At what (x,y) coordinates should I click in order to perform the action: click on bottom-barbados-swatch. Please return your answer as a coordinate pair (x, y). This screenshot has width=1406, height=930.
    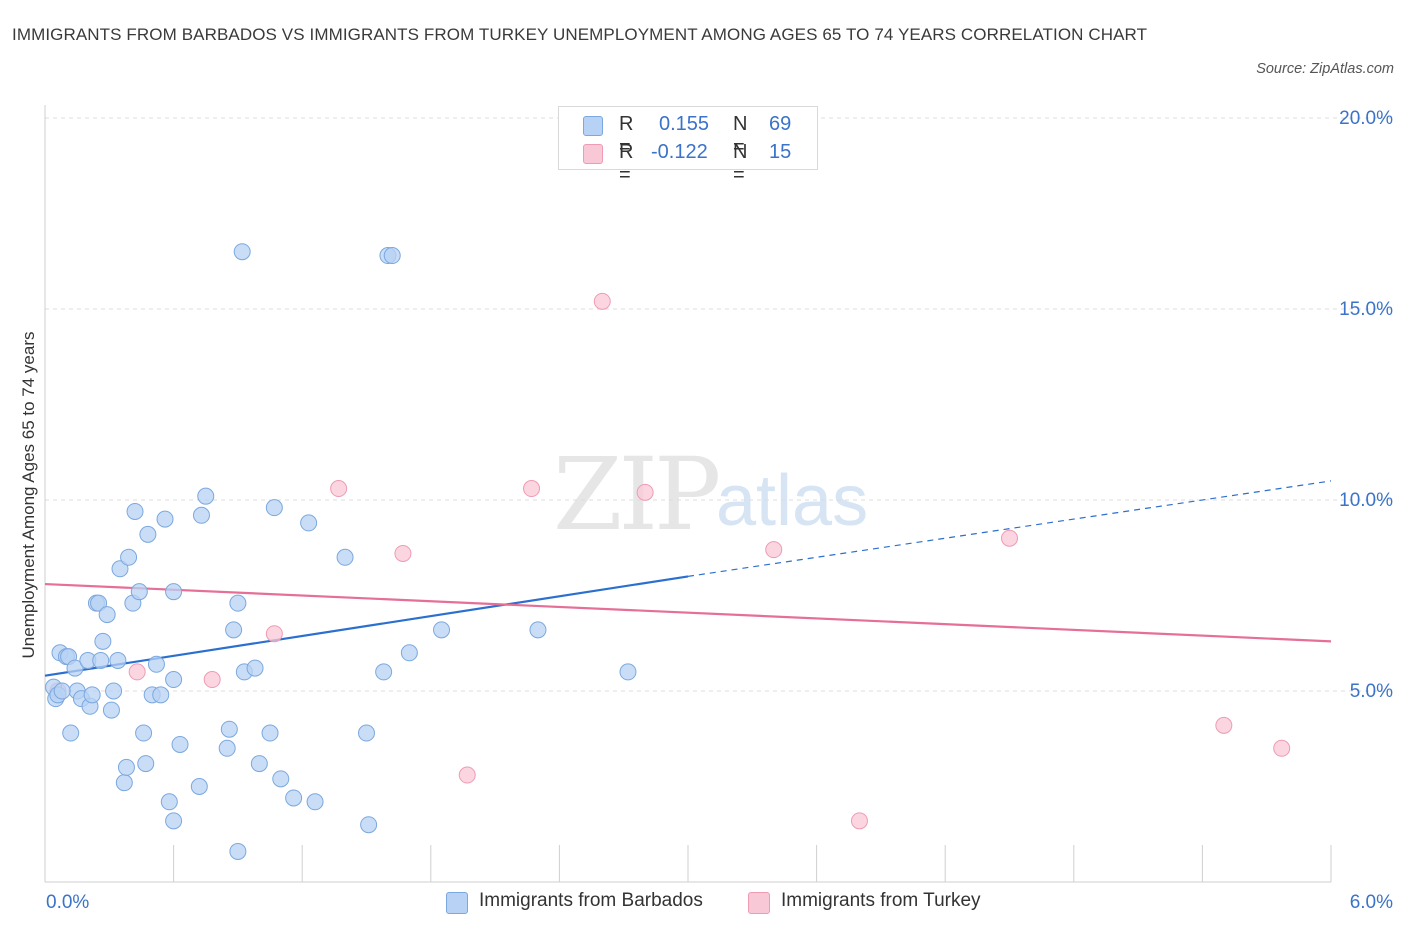
    Looking at the image, I should click on (457, 903).